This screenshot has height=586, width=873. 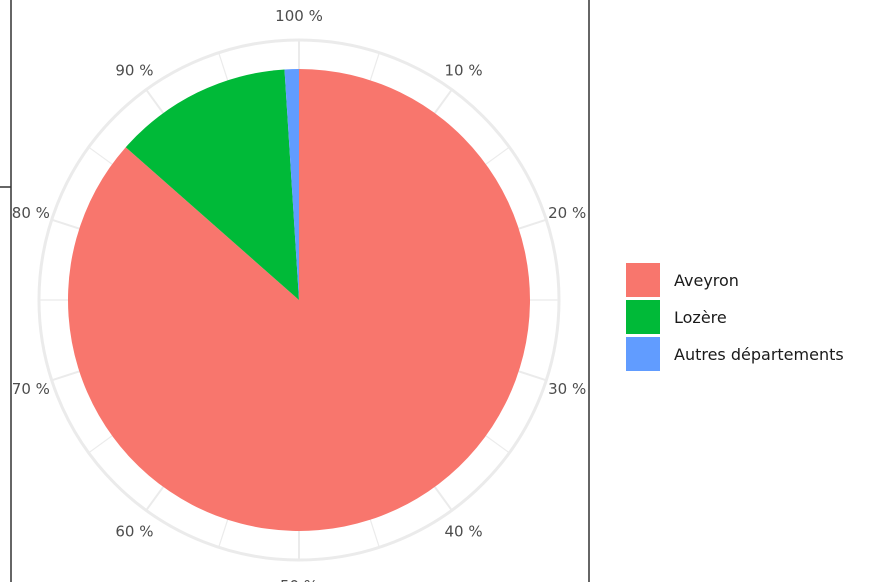 What do you see at coordinates (134, 70) in the screenshot?
I see `tick-label: 90 %` at bounding box center [134, 70].